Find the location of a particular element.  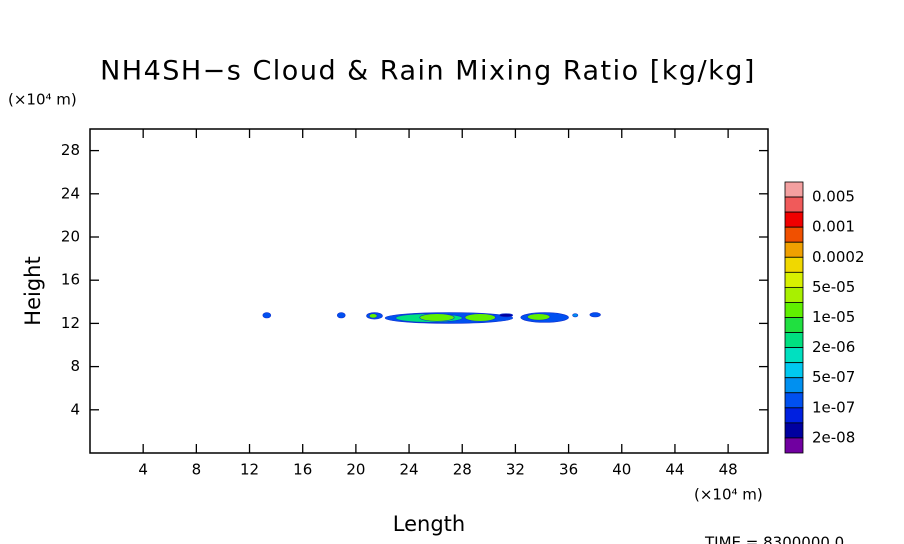

y-unit: (×10⁴ m) is located at coordinates (42, 100).